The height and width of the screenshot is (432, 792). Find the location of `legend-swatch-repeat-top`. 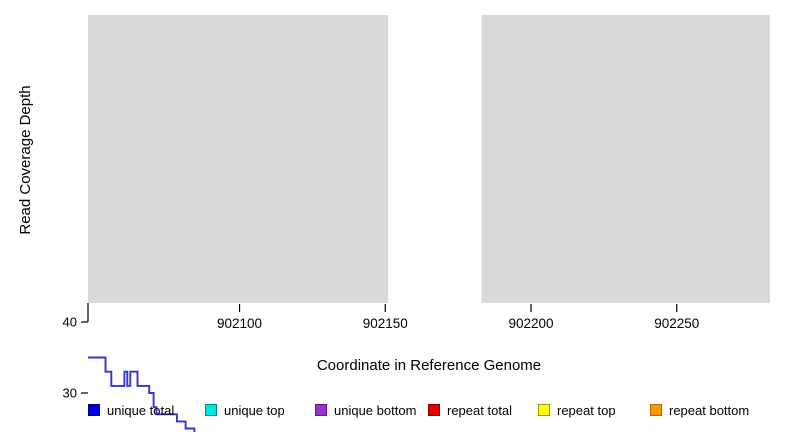

legend-swatch-repeat-top is located at coordinates (544, 410).